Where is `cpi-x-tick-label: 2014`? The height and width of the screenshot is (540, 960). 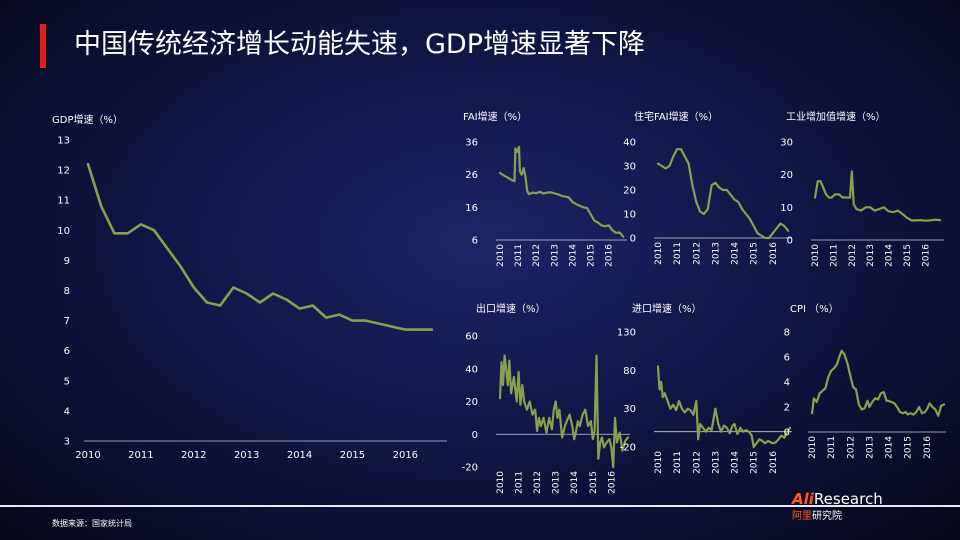 cpi-x-tick-label: 2014 is located at coordinates (890, 447).